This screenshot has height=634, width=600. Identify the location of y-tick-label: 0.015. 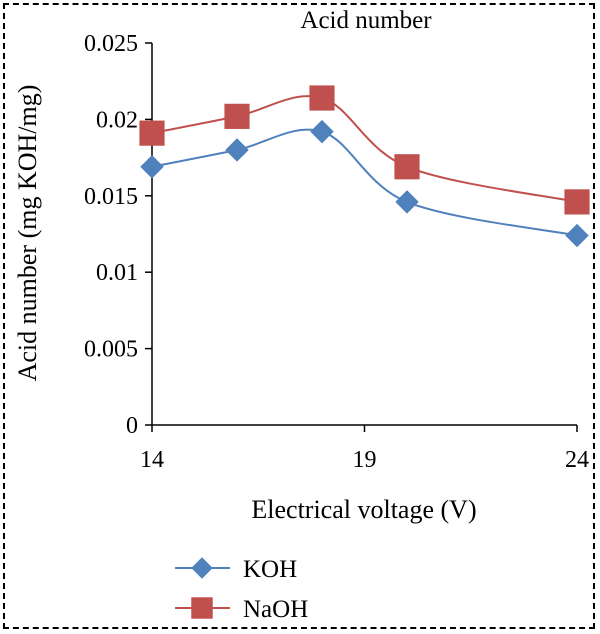
(111, 197).